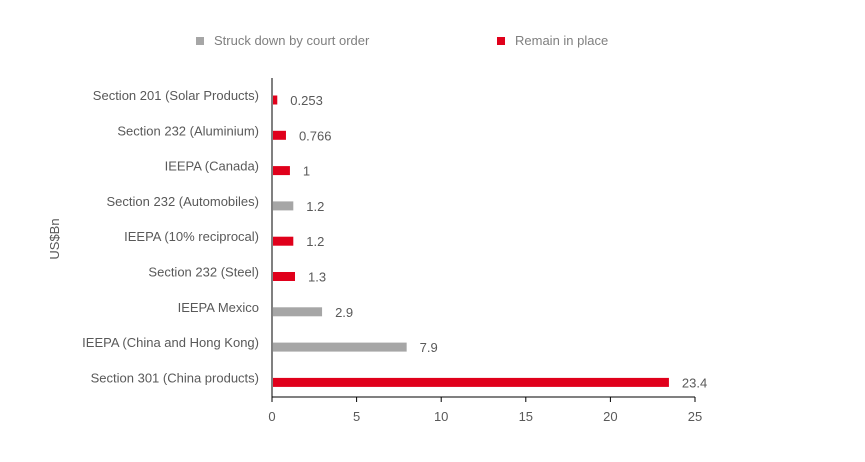 The width and height of the screenshot is (865, 462). What do you see at coordinates (429, 347) in the screenshot?
I see `data-label: 7.9` at bounding box center [429, 347].